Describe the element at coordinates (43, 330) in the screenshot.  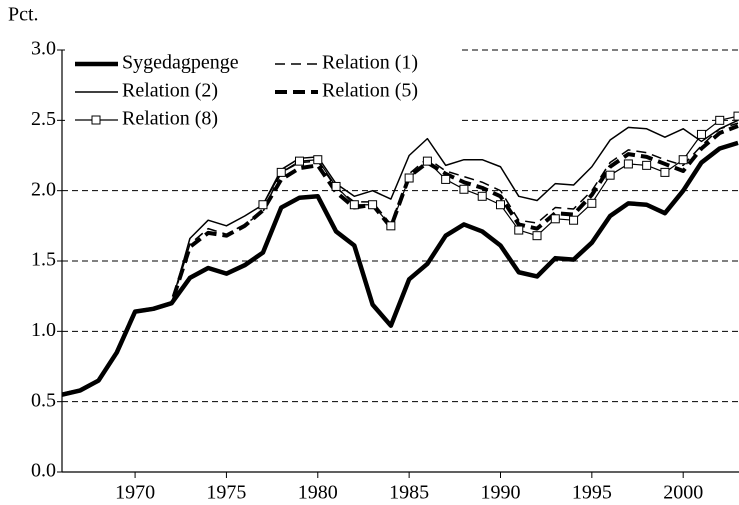
I see `y-tick-label: 1.0` at that location.